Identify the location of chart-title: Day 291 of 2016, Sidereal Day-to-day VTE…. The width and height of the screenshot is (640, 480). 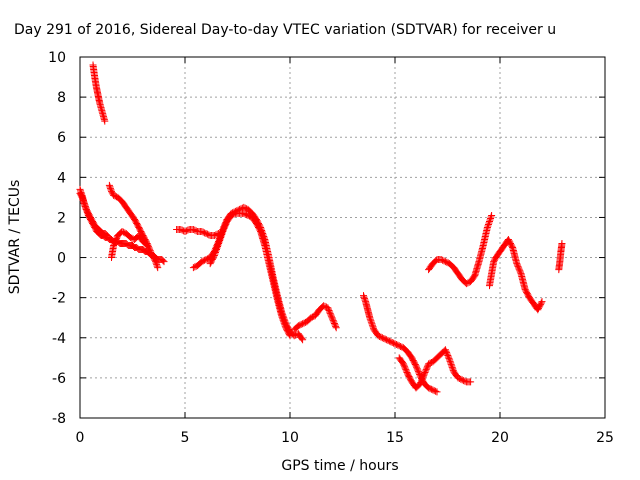
(285, 30).